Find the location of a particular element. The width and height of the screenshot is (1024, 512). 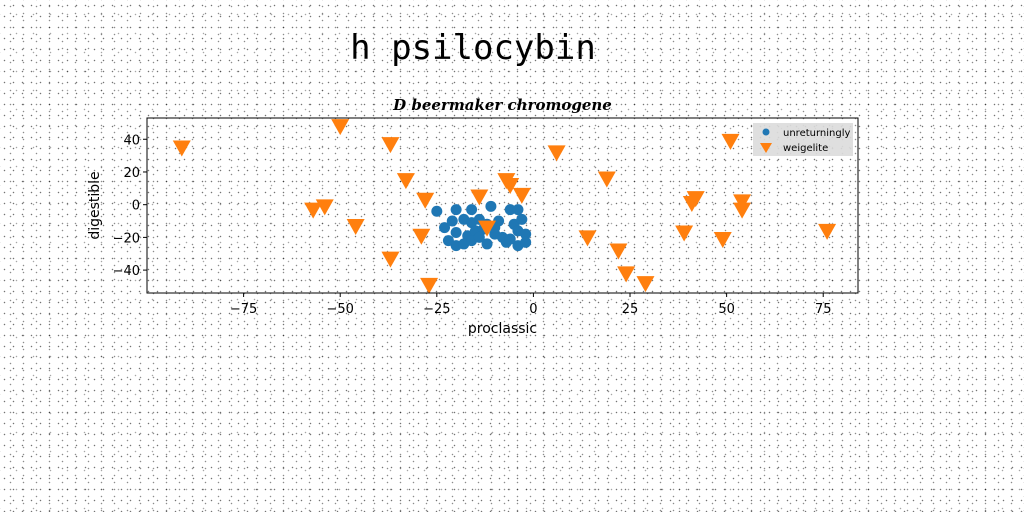

x-axis: −75 −50 −25 0 25 50 75 is located at coordinates (531, 305).